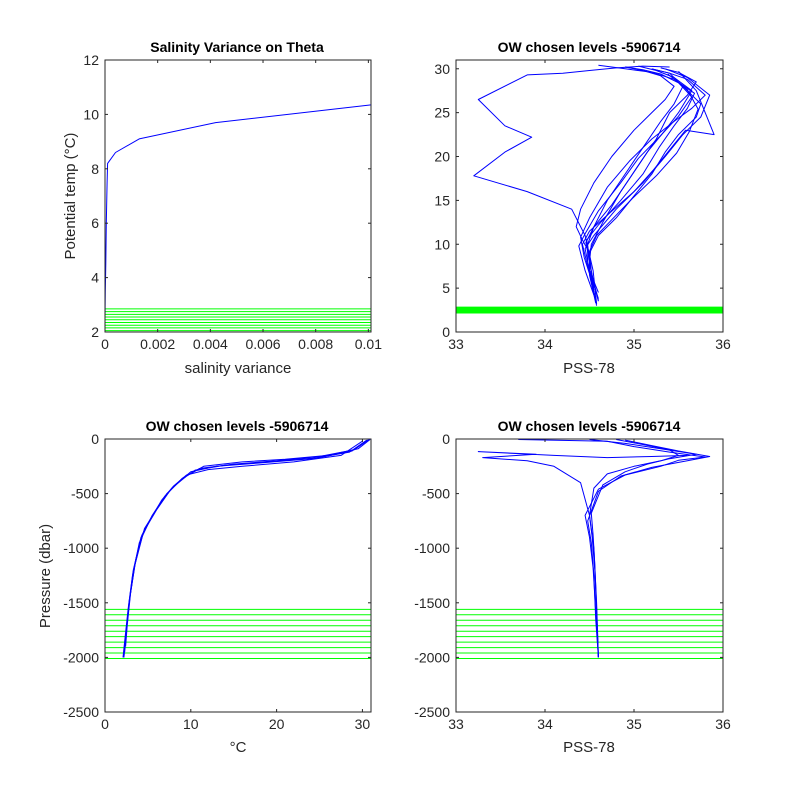 The height and width of the screenshot is (800, 800). Describe the element at coordinates (85, 494) in the screenshot. I see `panel-3-ytick-label-4: -500` at that location.